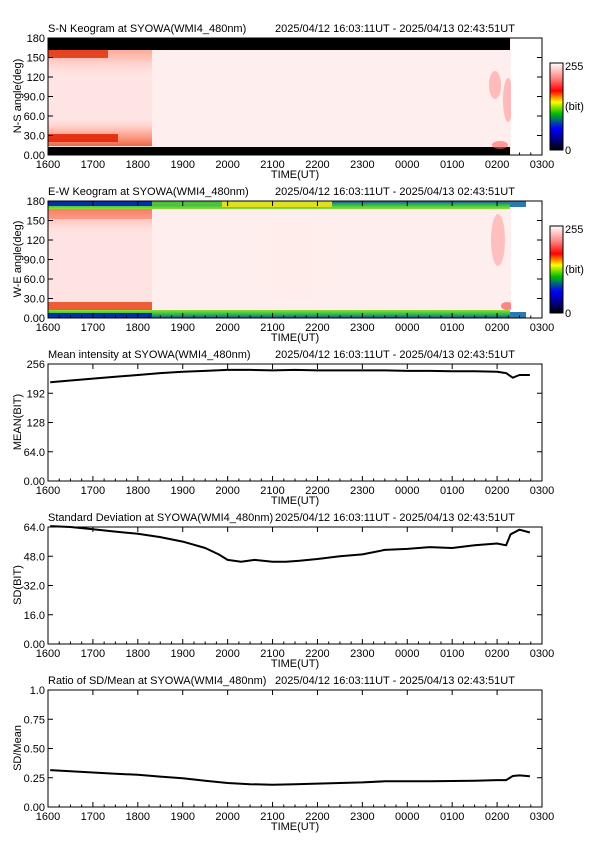 The image size is (595, 842). What do you see at coordinates (147, 29) in the screenshot?
I see `sn-keogram-title: S-N Keogram at SYOWA(WMI4_480nm)` at bounding box center [147, 29].